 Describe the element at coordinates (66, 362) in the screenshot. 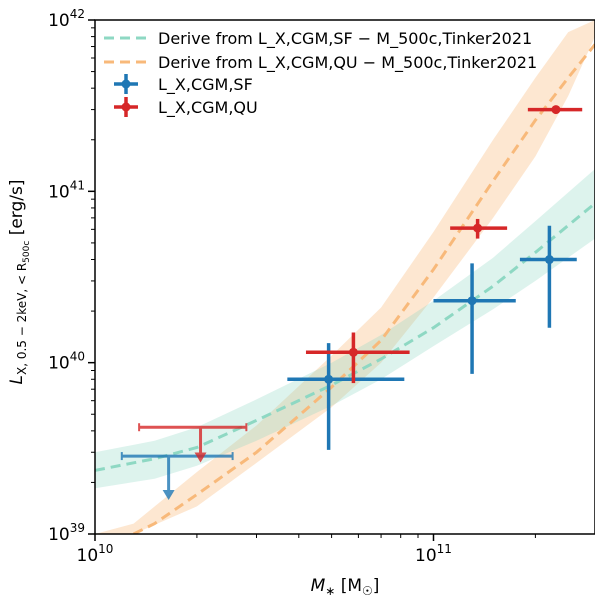

I see `y-tick-label-2: 1040` at that location.